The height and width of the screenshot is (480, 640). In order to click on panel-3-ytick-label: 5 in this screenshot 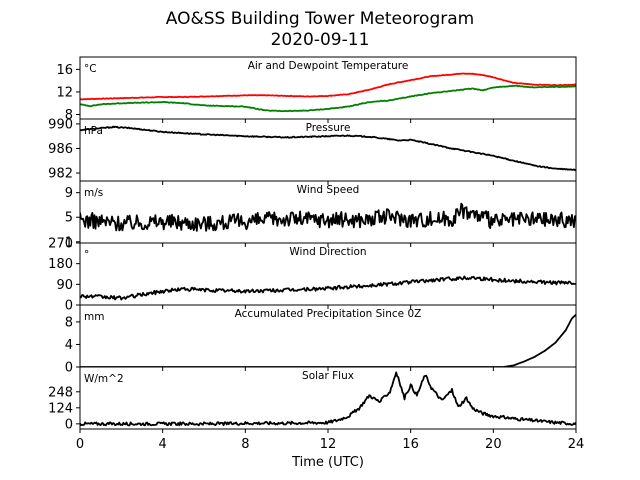, I will do `click(69, 218)`.